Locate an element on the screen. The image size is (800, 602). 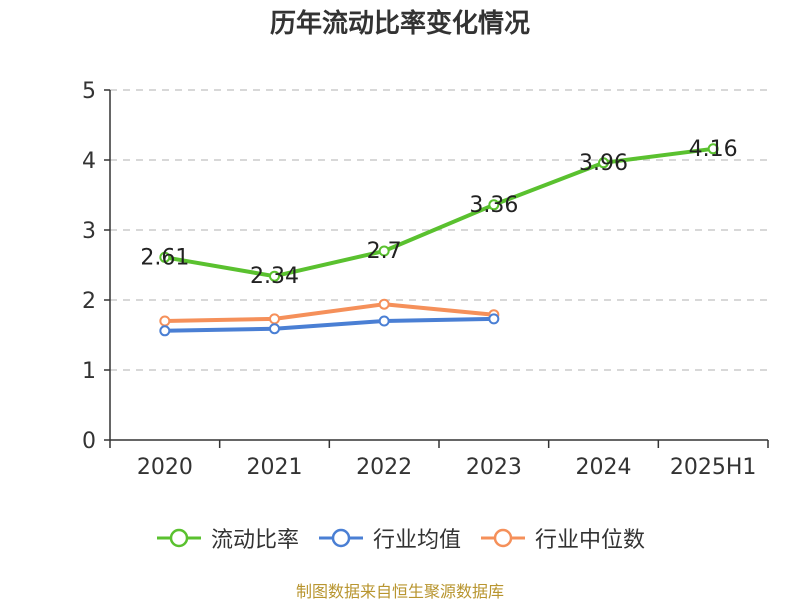
data-label: 2.61 is located at coordinates (164, 257).